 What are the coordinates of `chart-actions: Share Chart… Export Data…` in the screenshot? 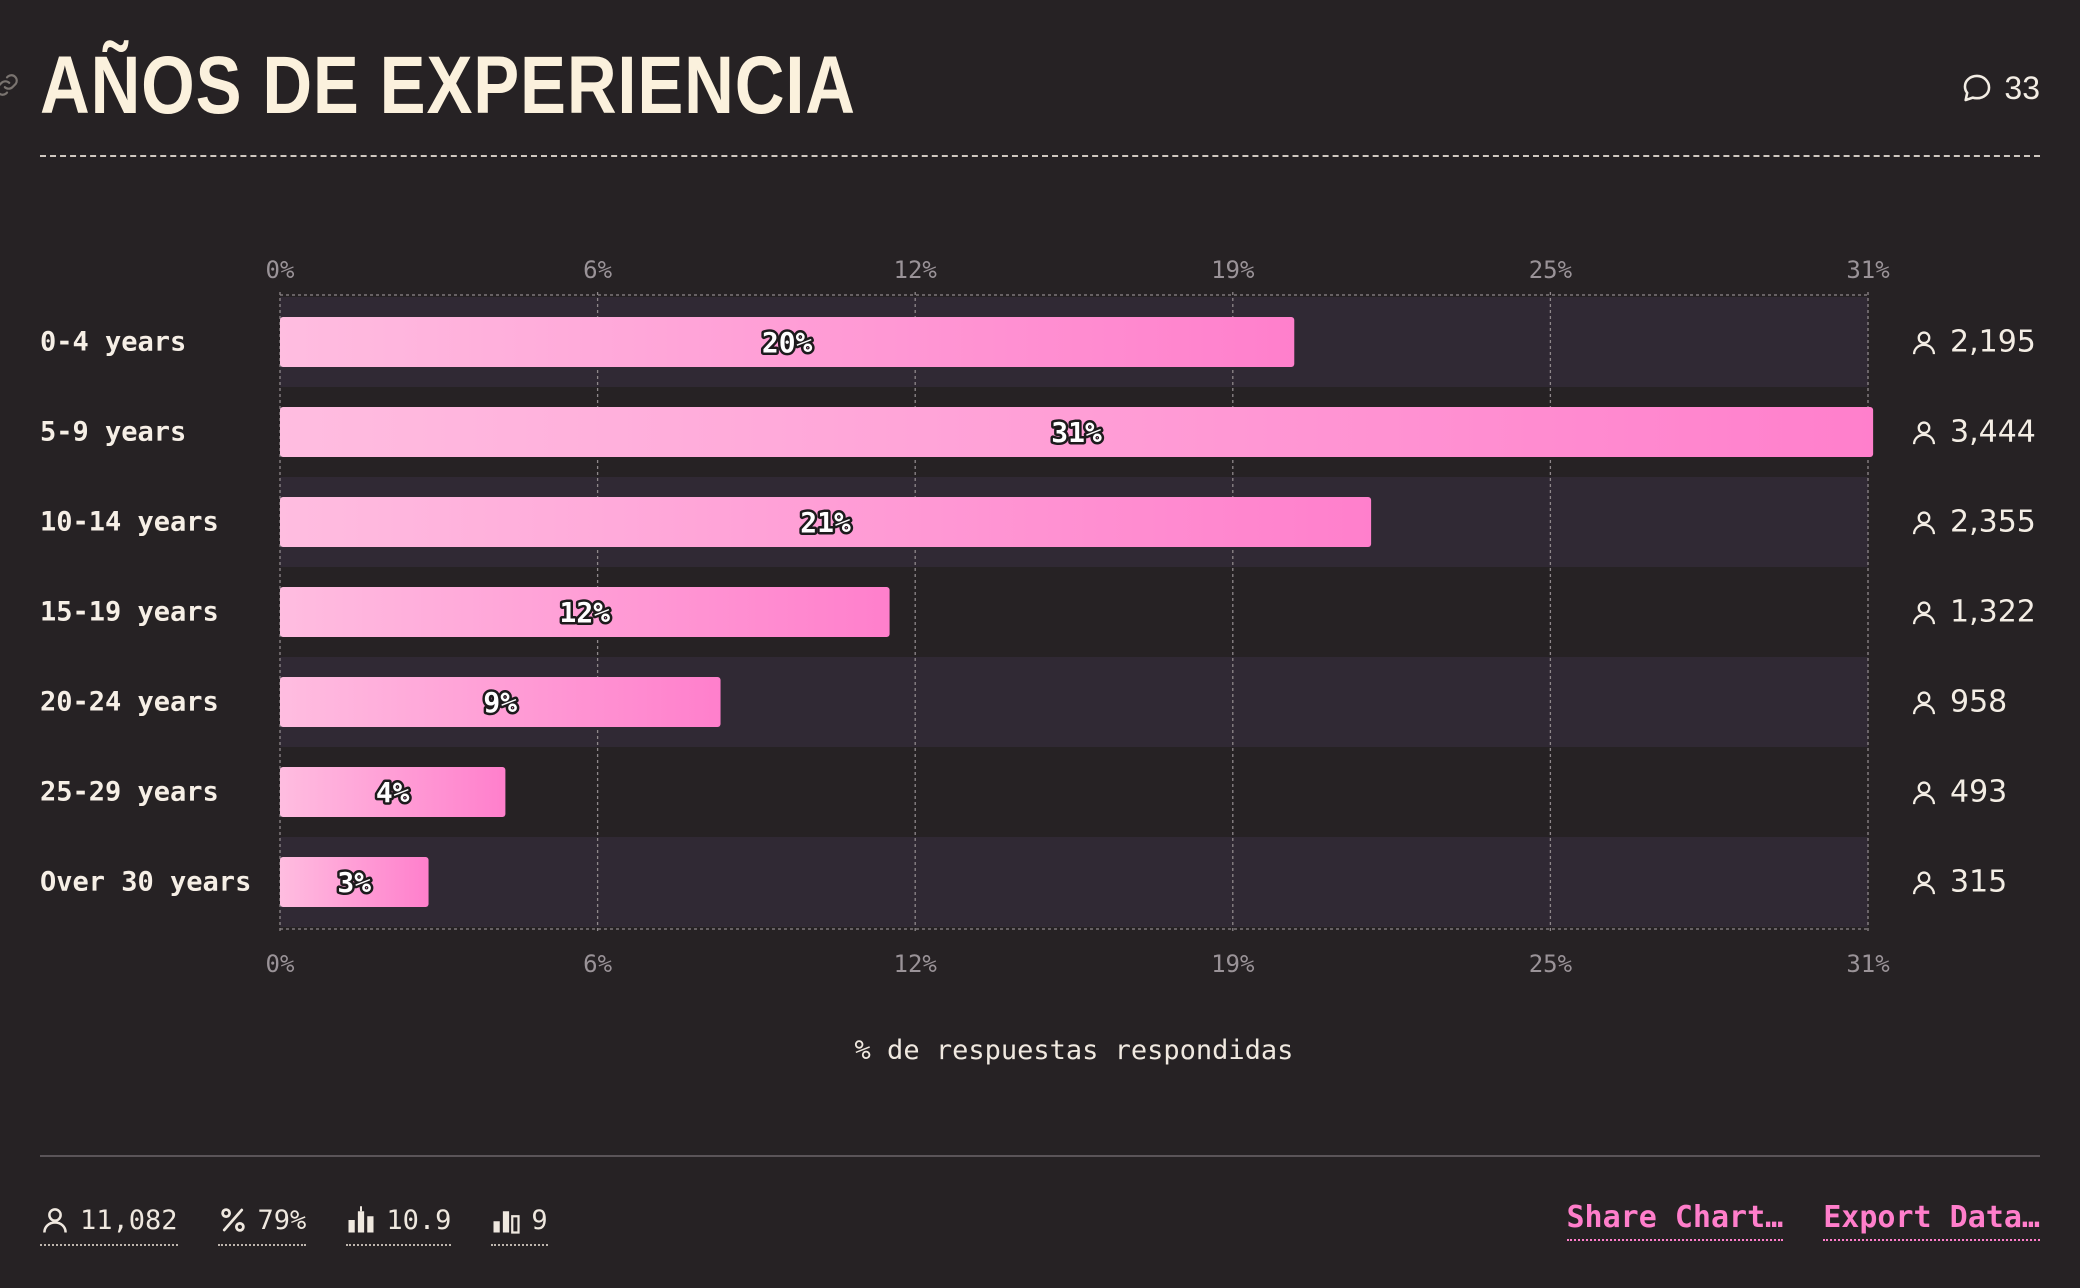 It's located at (1803, 1220).